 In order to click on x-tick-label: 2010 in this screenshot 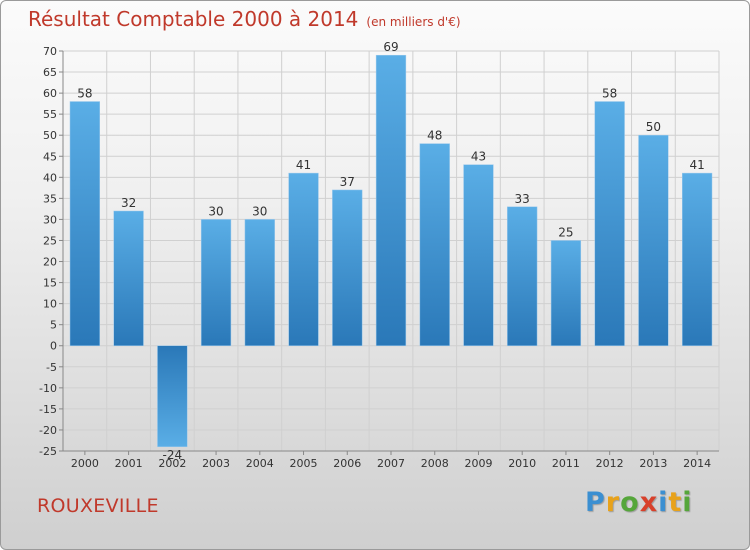, I will do `click(522, 463)`.